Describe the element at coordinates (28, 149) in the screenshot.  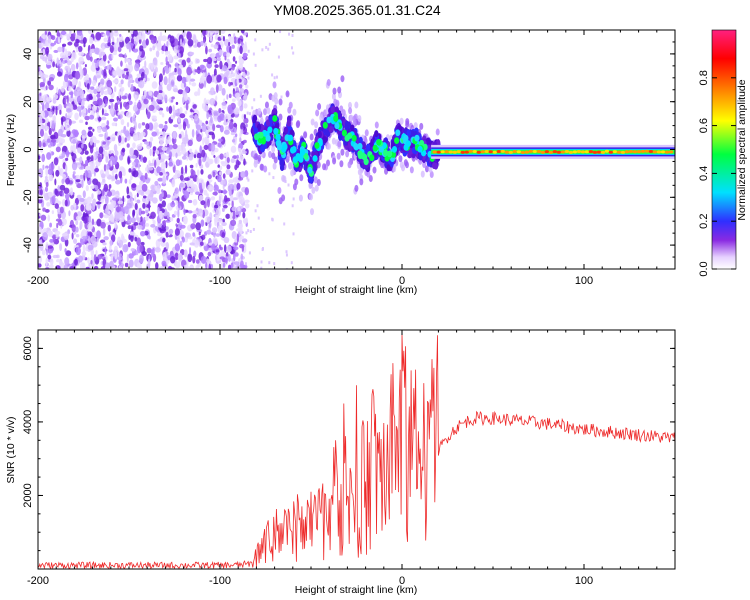
I see `spectrogram-ytick-label: 0` at that location.